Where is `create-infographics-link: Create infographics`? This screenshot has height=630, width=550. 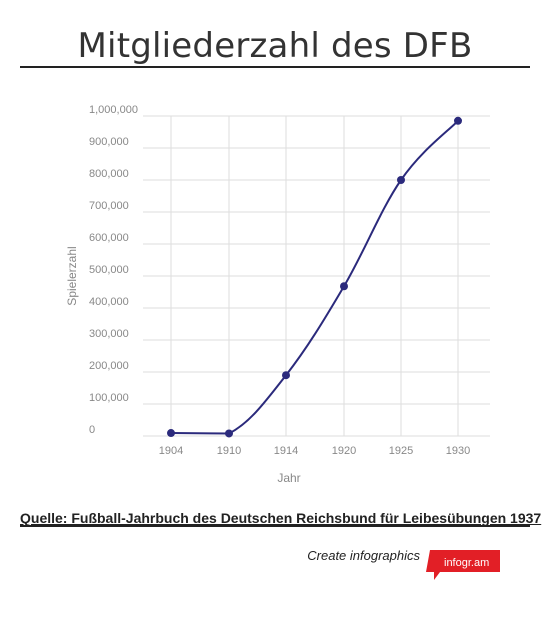 create-infographics-link: Create infographics is located at coordinates (363, 555).